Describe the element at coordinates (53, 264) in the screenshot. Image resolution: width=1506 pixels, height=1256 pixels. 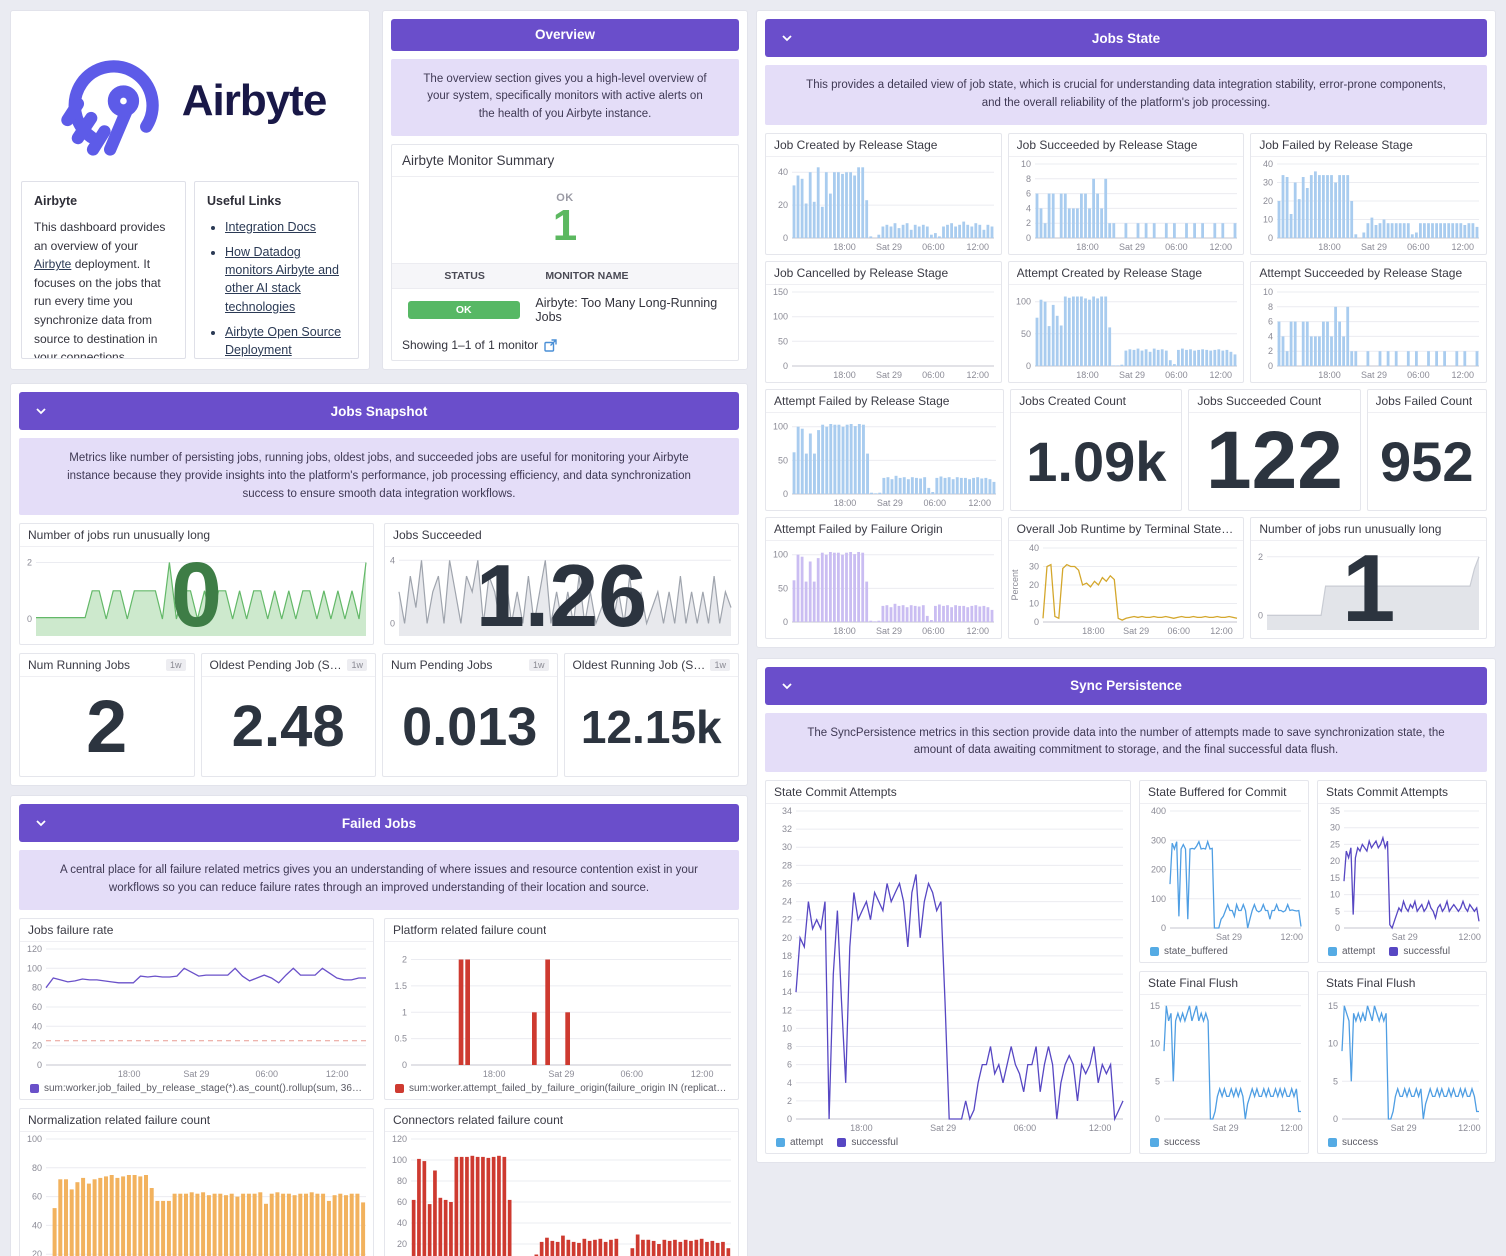
I see `airbyte-link: Airbyte` at that location.